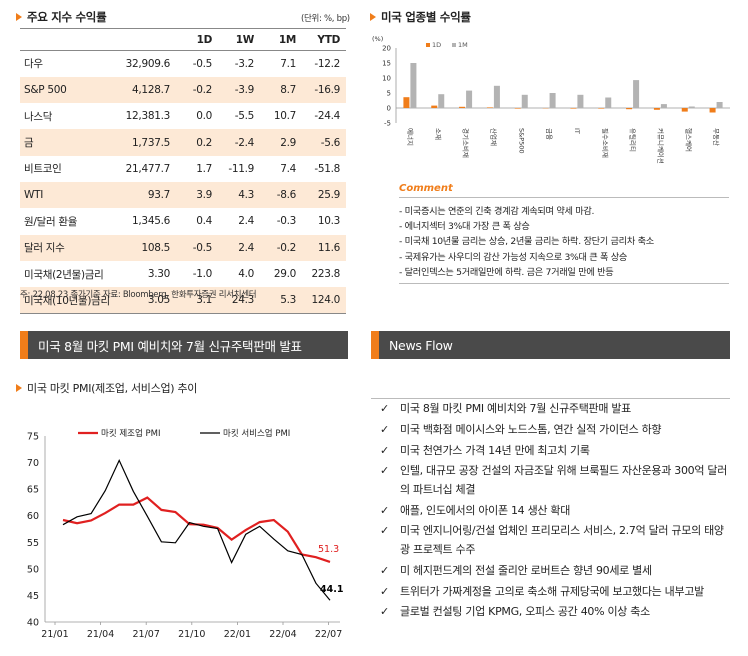 The image size is (748, 656). I want to click on x-tick-label: 유틸리티, so click(633, 140).